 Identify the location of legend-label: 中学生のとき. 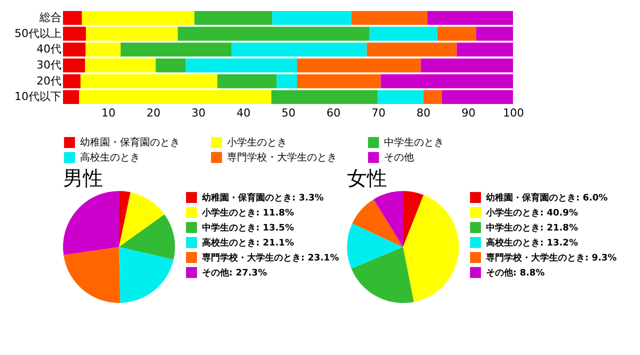
(414, 142).